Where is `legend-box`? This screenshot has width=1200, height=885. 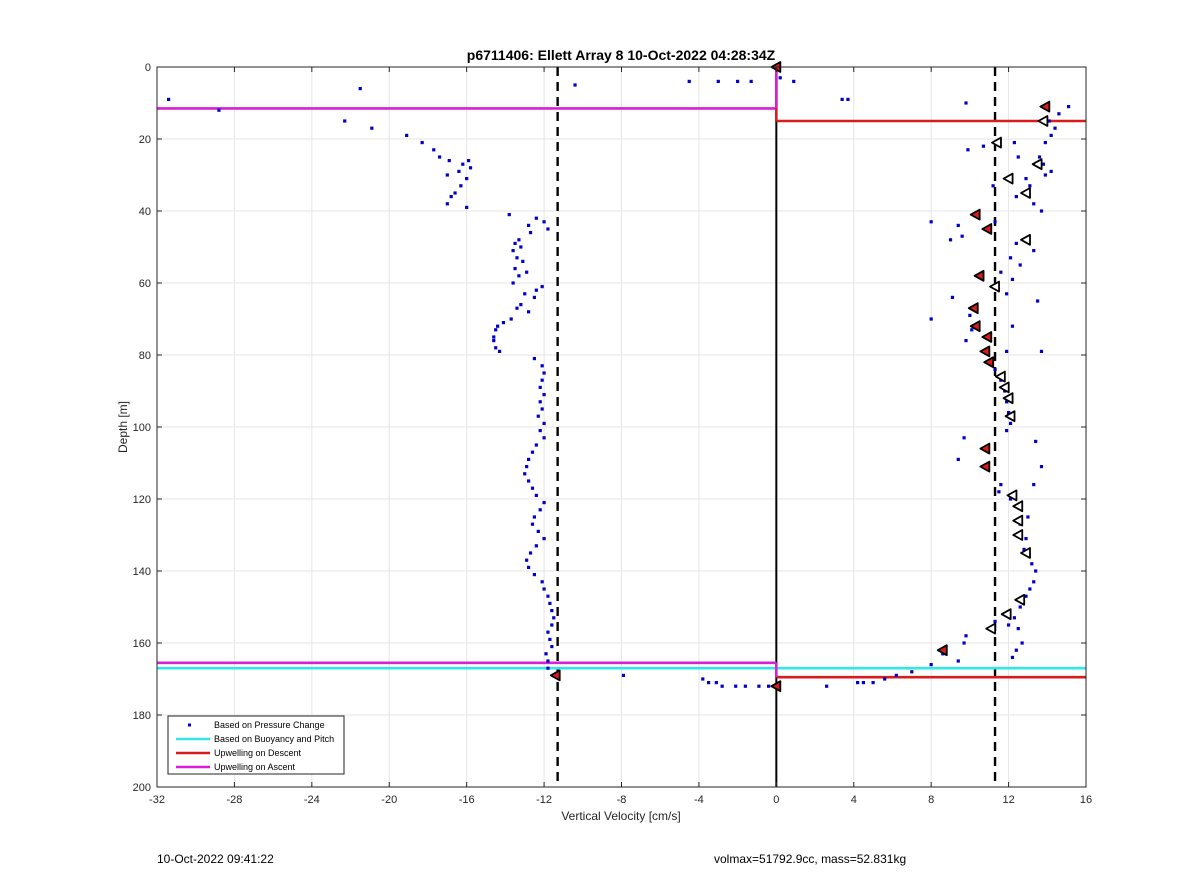 legend-box is located at coordinates (256, 745).